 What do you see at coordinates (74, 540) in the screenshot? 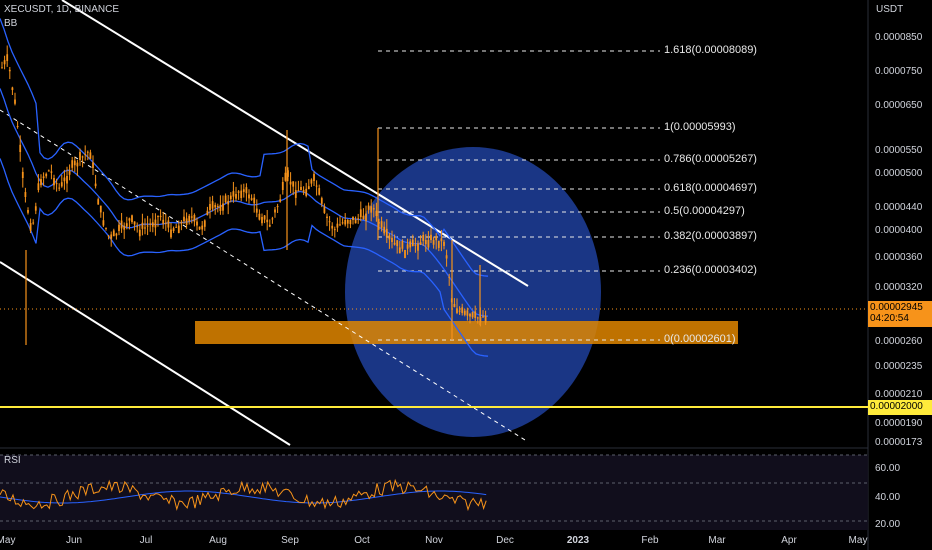
I see `time-tick: Jun` at bounding box center [74, 540].